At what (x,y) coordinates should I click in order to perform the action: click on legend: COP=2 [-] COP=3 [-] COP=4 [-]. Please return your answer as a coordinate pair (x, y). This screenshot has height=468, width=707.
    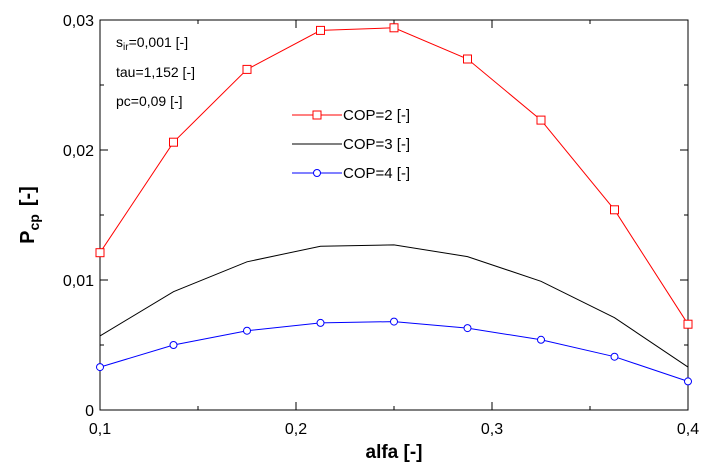
    Looking at the image, I should click on (351, 144).